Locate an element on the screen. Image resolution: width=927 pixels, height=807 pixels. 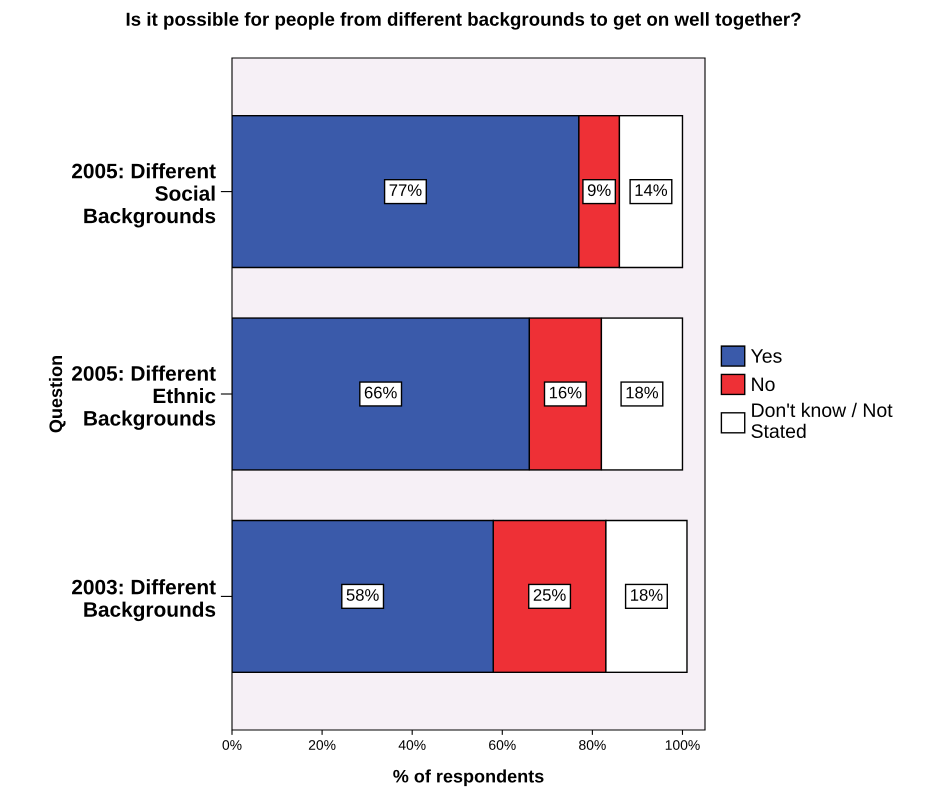
data-label: 66% is located at coordinates (380, 392).